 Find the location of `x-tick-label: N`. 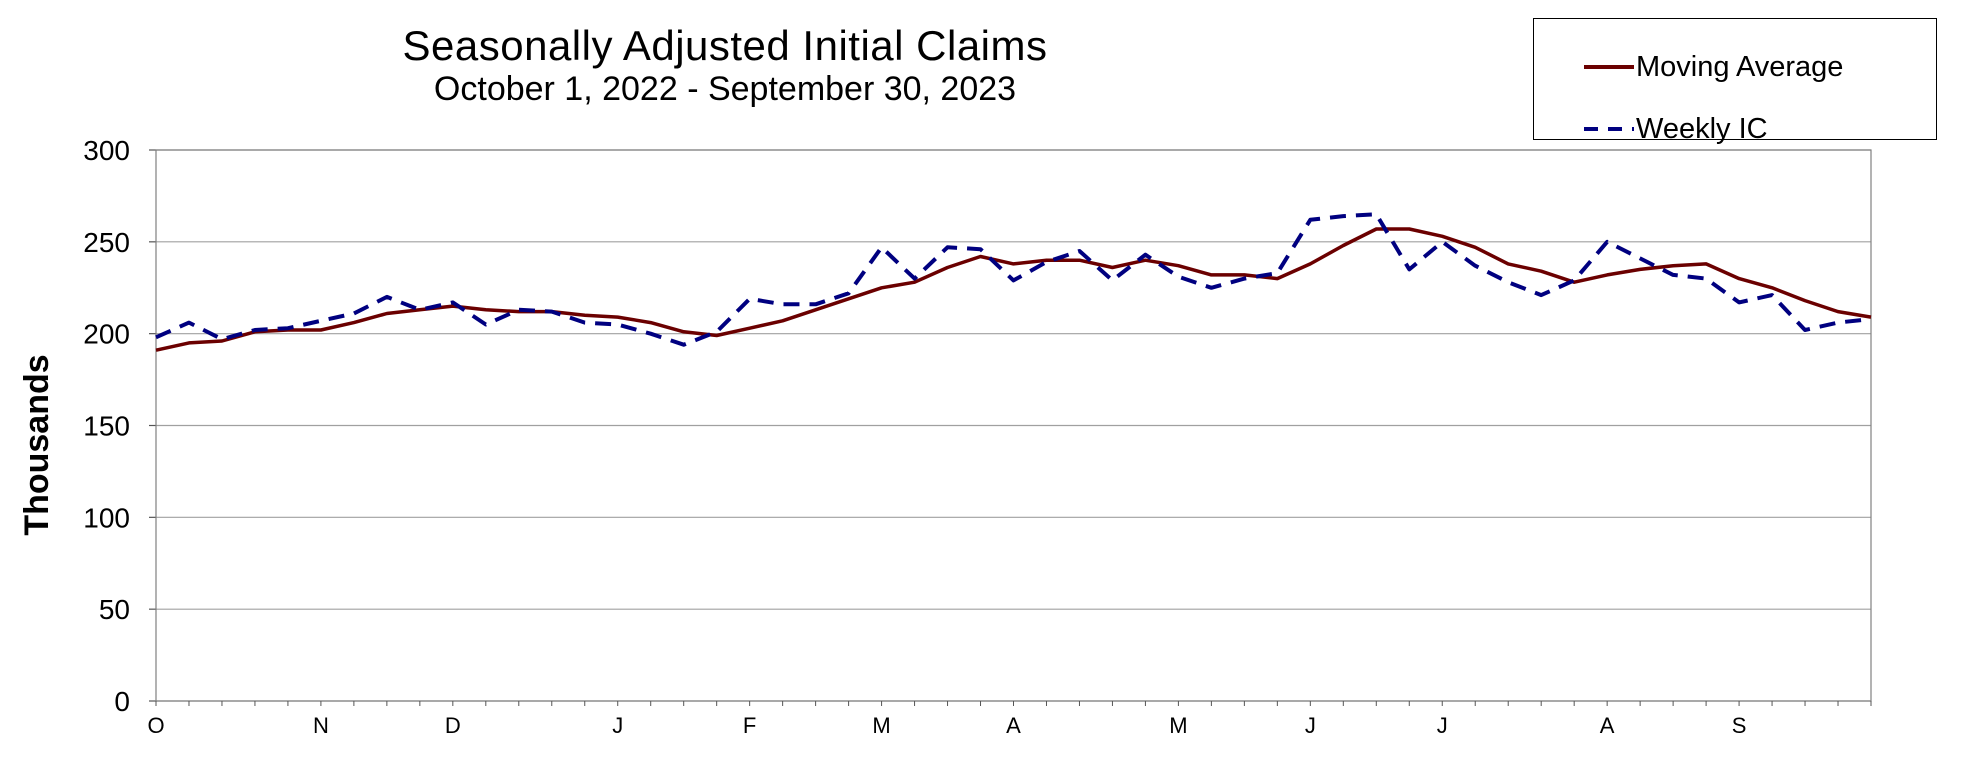

x-tick-label: N is located at coordinates (321, 725).